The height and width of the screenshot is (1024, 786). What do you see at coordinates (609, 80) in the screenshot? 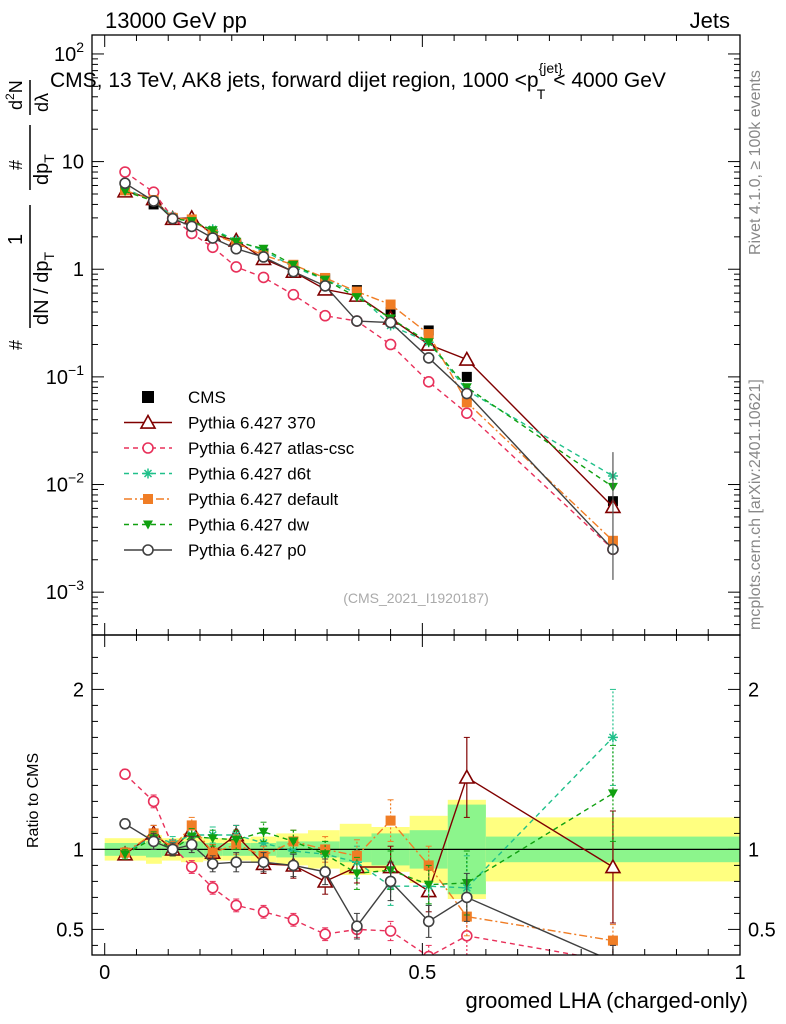
I see `plot-title-tail: < 4000 GeV` at bounding box center [609, 80].